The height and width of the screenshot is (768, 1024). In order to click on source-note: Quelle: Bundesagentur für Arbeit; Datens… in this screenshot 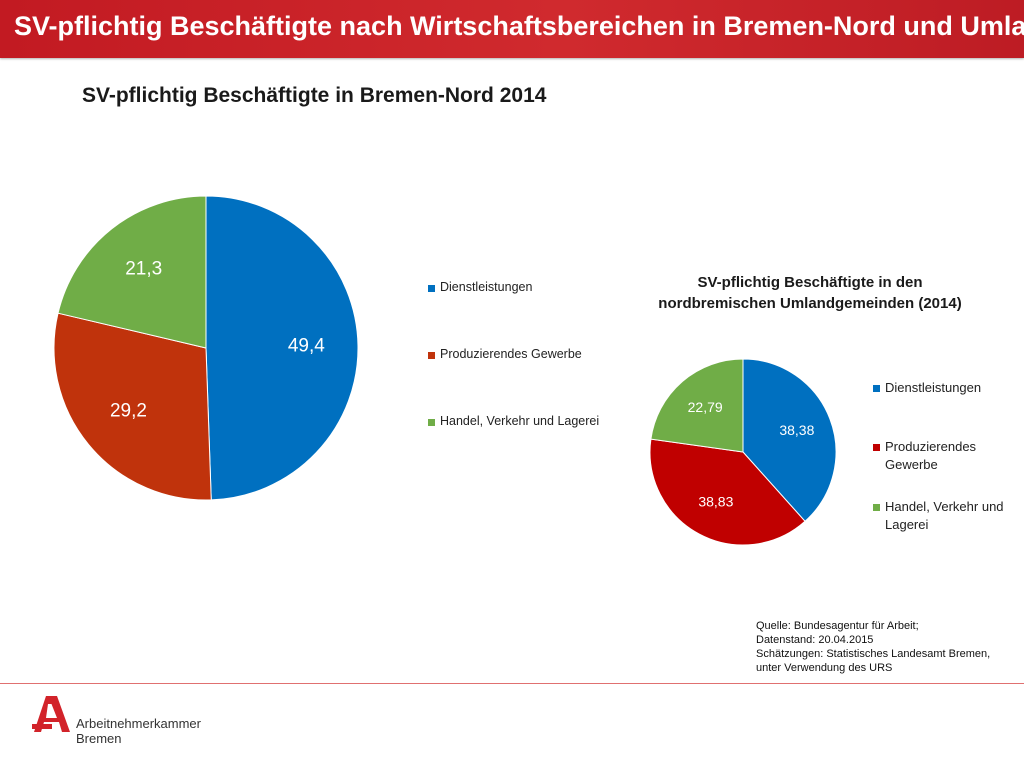, I will do `click(886, 647)`.